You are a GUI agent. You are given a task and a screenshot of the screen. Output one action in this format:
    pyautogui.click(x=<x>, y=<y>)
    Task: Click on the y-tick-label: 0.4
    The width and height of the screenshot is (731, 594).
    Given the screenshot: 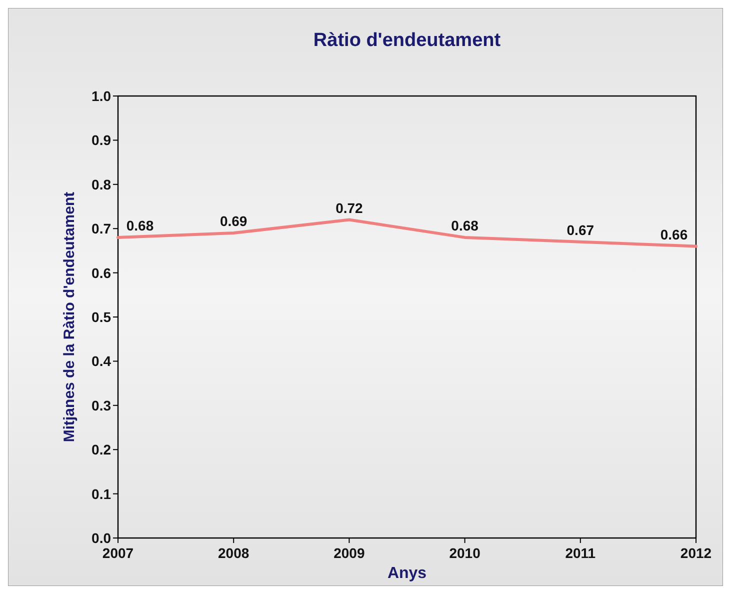 What is the action you would take?
    pyautogui.click(x=102, y=361)
    